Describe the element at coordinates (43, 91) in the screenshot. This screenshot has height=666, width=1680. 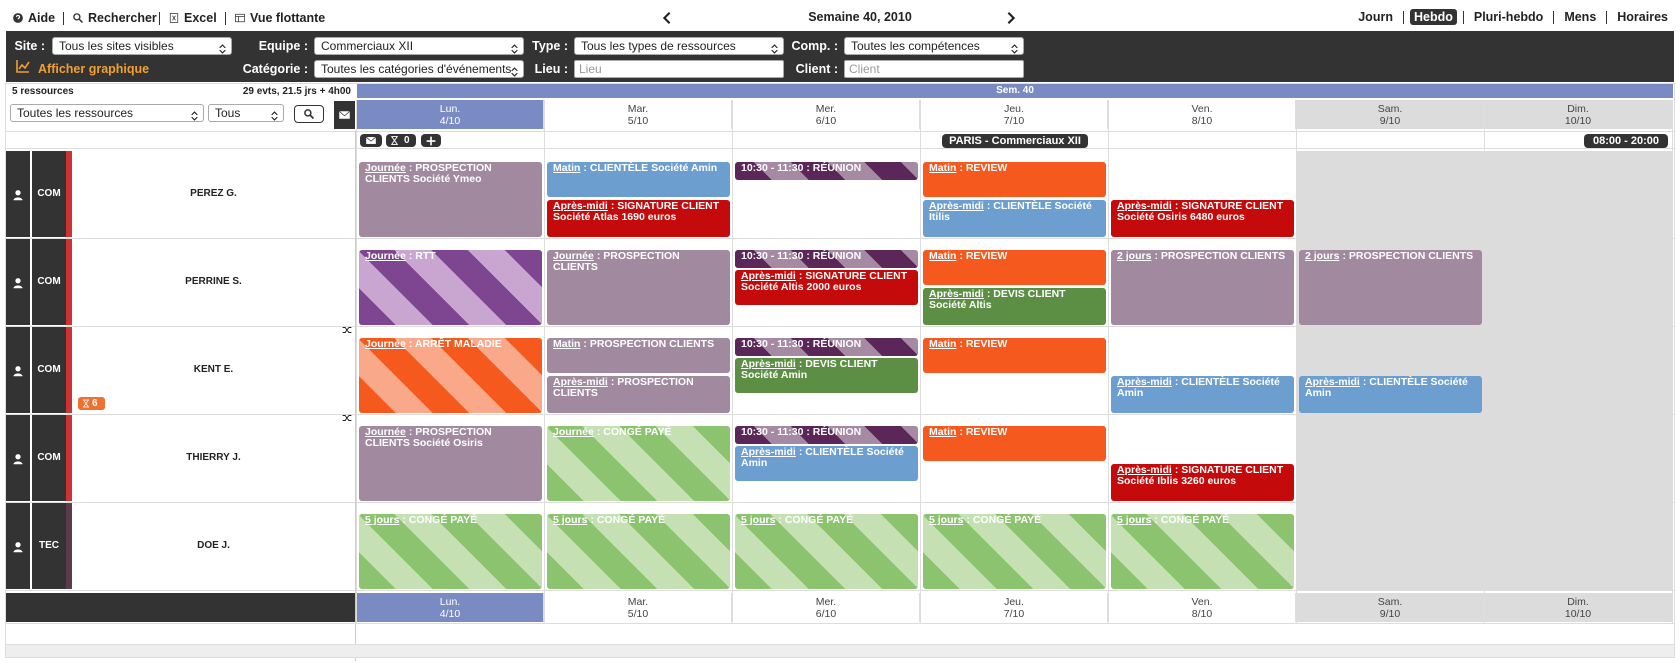
I see `resource-count: 5 ressources` at that location.